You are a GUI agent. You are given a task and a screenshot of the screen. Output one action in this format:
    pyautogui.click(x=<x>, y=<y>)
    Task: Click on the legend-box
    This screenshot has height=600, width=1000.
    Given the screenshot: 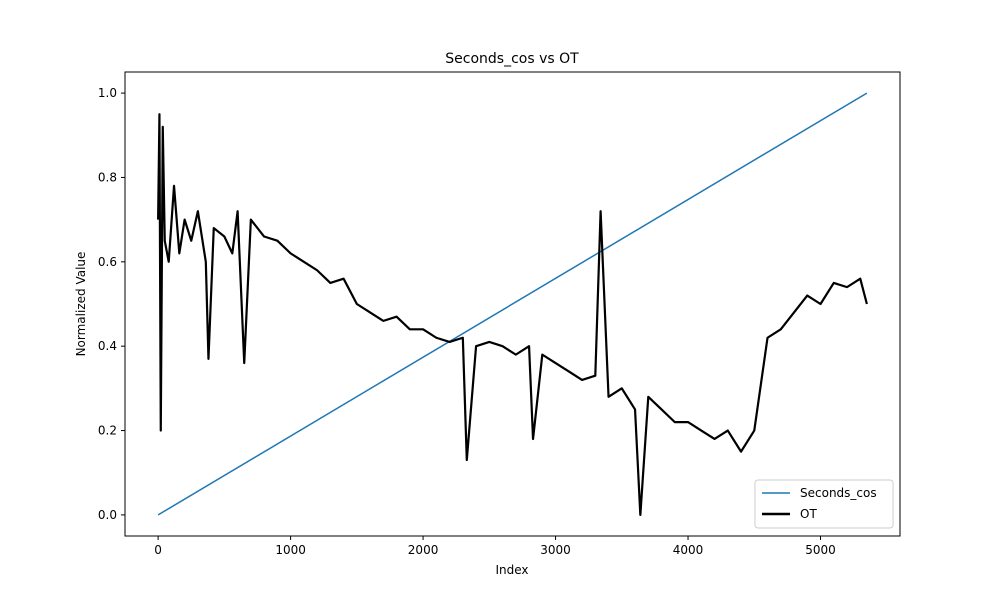 What is the action you would take?
    pyautogui.click(x=824, y=504)
    